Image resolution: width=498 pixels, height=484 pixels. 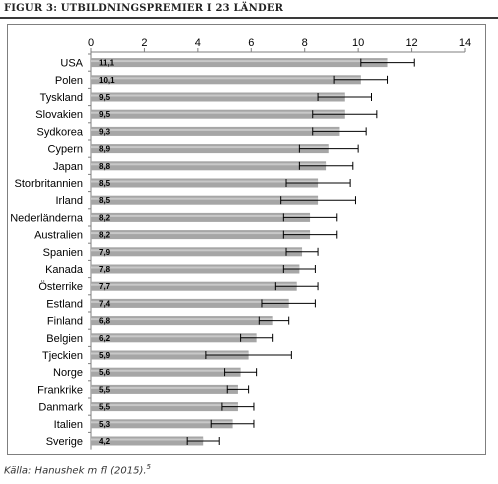 I want to click on data-label: 10,1, so click(x=107, y=80).